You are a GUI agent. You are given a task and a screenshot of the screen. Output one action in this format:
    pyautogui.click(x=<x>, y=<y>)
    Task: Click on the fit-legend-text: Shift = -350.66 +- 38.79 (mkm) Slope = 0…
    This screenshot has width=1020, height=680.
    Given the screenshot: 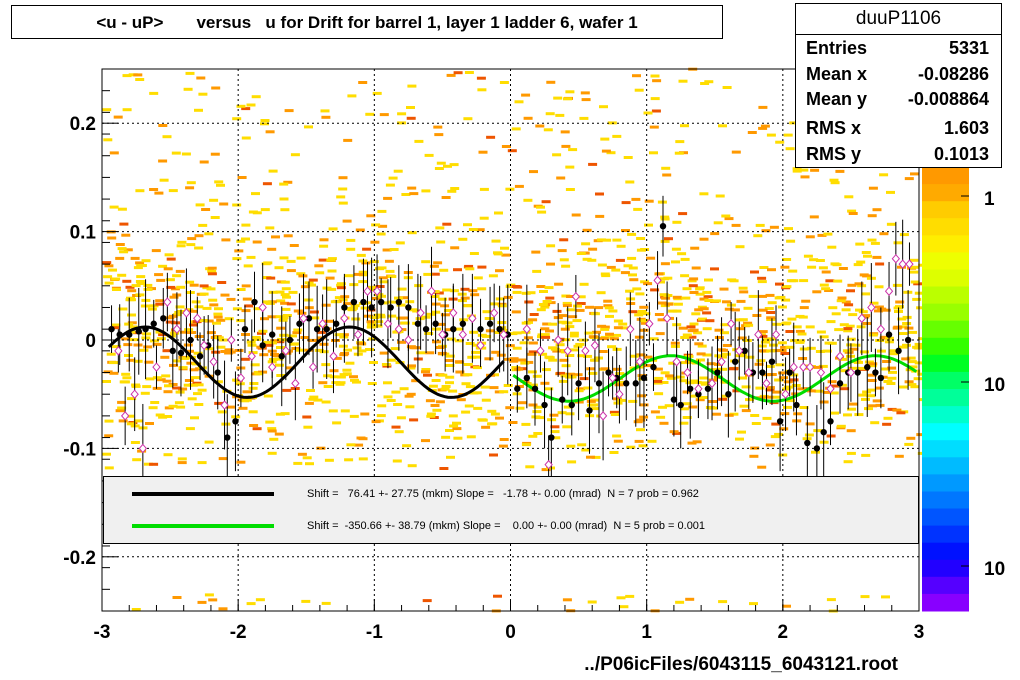 What is the action you would take?
    pyautogui.click(x=506, y=526)
    